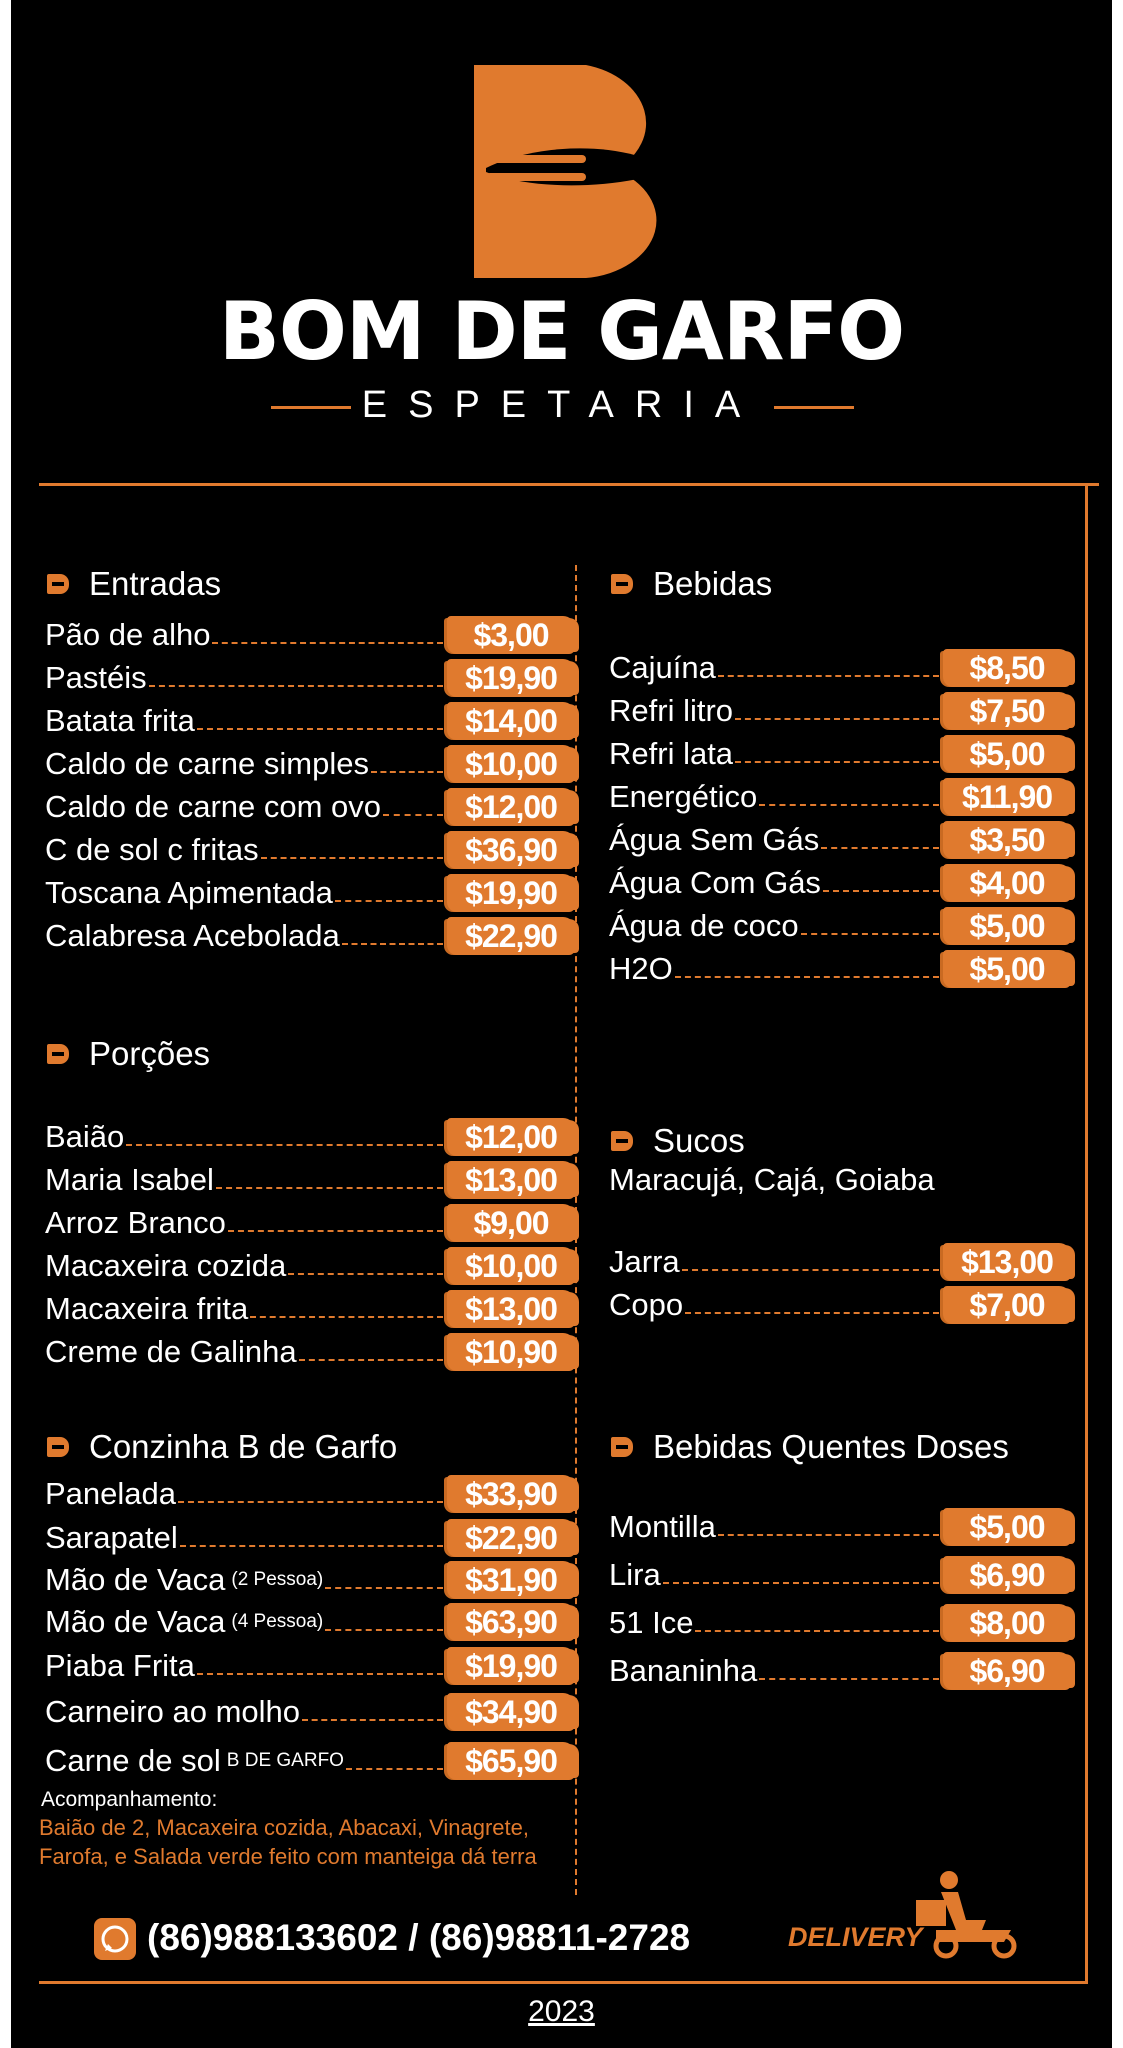  Describe the element at coordinates (511, 850) in the screenshot. I see `item-price: $36,90` at that location.